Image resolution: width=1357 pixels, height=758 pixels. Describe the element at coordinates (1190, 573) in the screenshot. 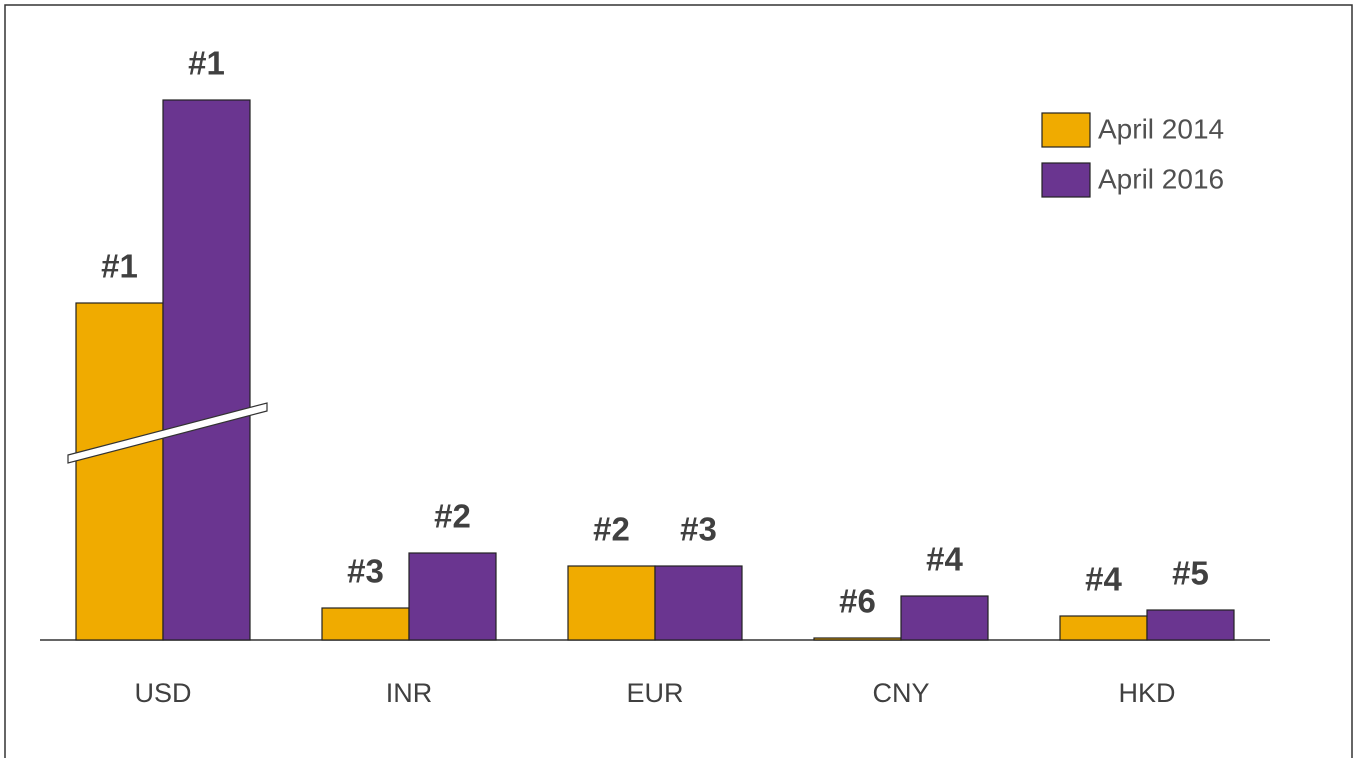

I see `rank-label: #5` at that location.